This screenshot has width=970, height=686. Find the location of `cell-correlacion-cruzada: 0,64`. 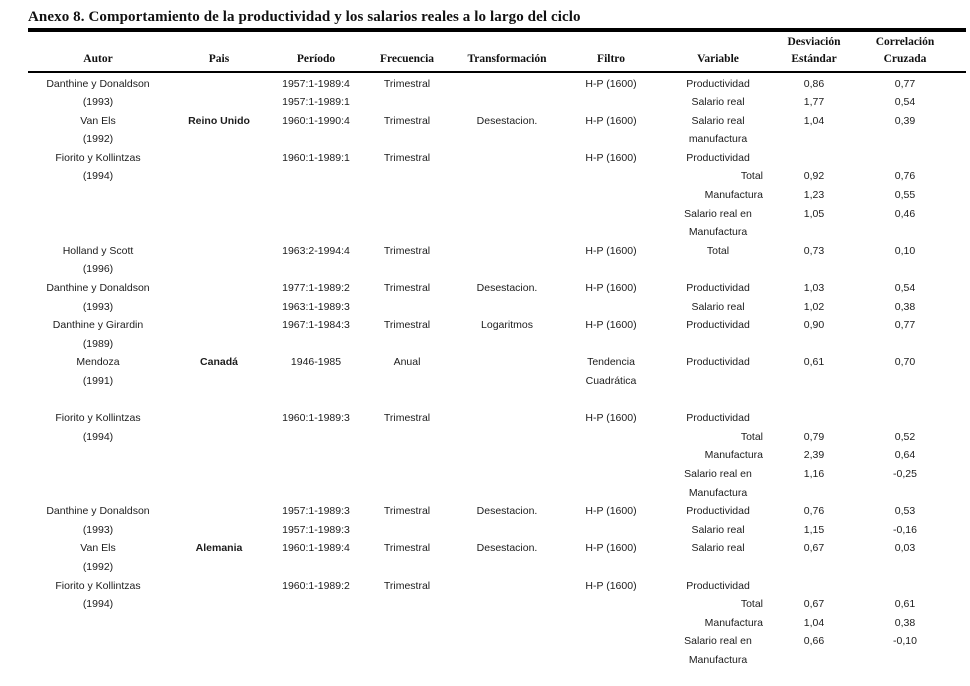

cell-correlacion-cruzada: 0,64 is located at coordinates (905, 455).